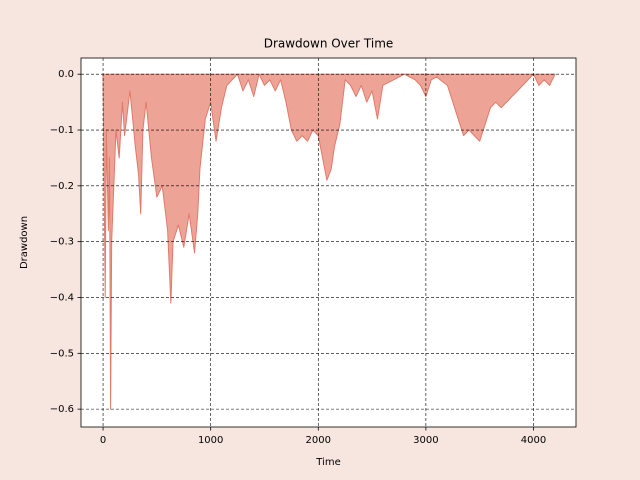 The image size is (640, 480). Describe the element at coordinates (210, 440) in the screenshot. I see `x-tick-label: 1000` at that location.